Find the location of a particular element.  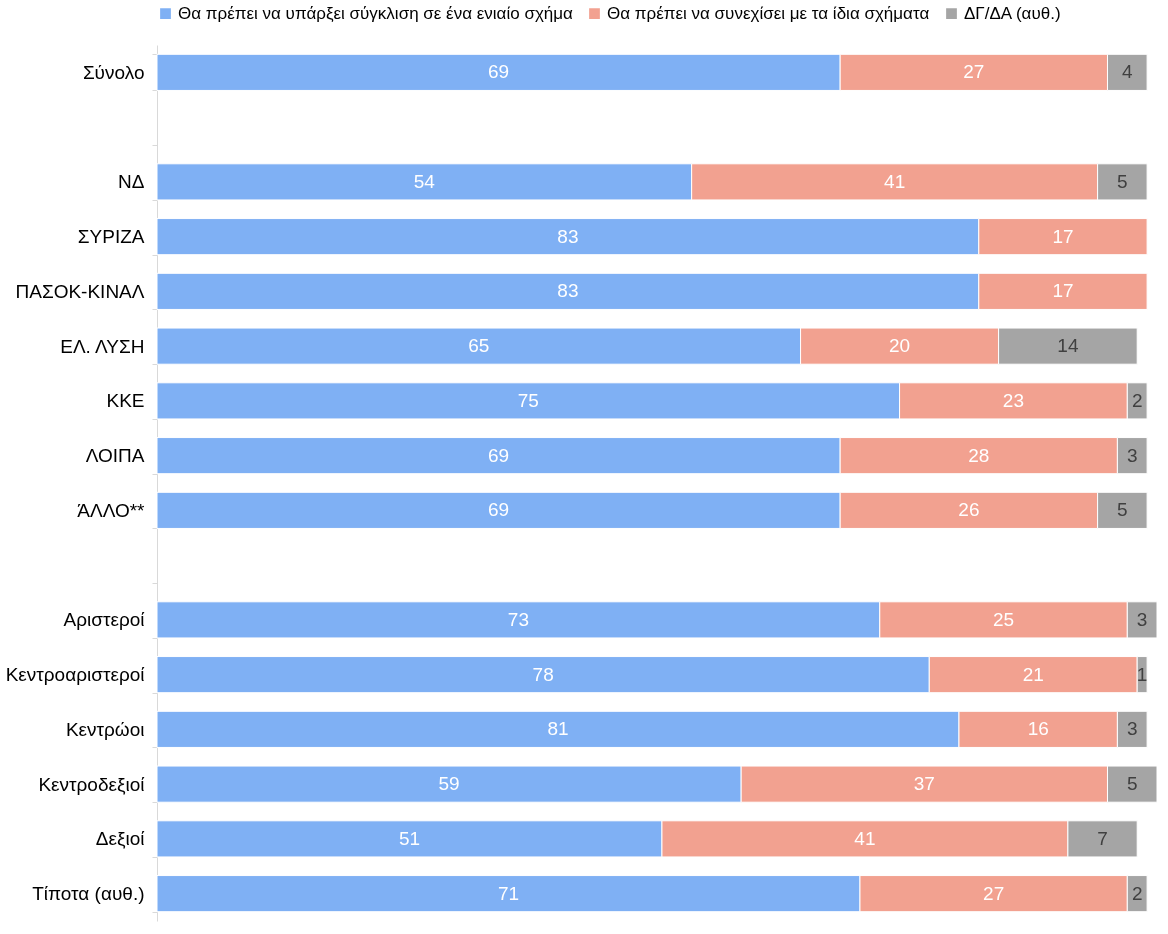

y-tick-label: ΆΛΛΟ** is located at coordinates (111, 510).